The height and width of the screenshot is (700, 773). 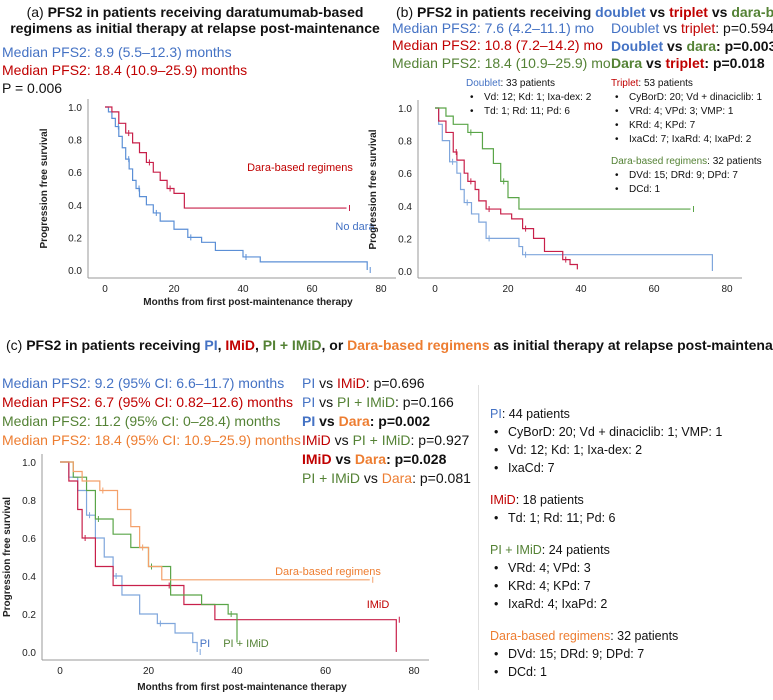 What do you see at coordinates (125, 70) in the screenshot?
I see `panel-a-median-dara: Median PFS2: 18.4 (10.9–25.9) months` at bounding box center [125, 70].